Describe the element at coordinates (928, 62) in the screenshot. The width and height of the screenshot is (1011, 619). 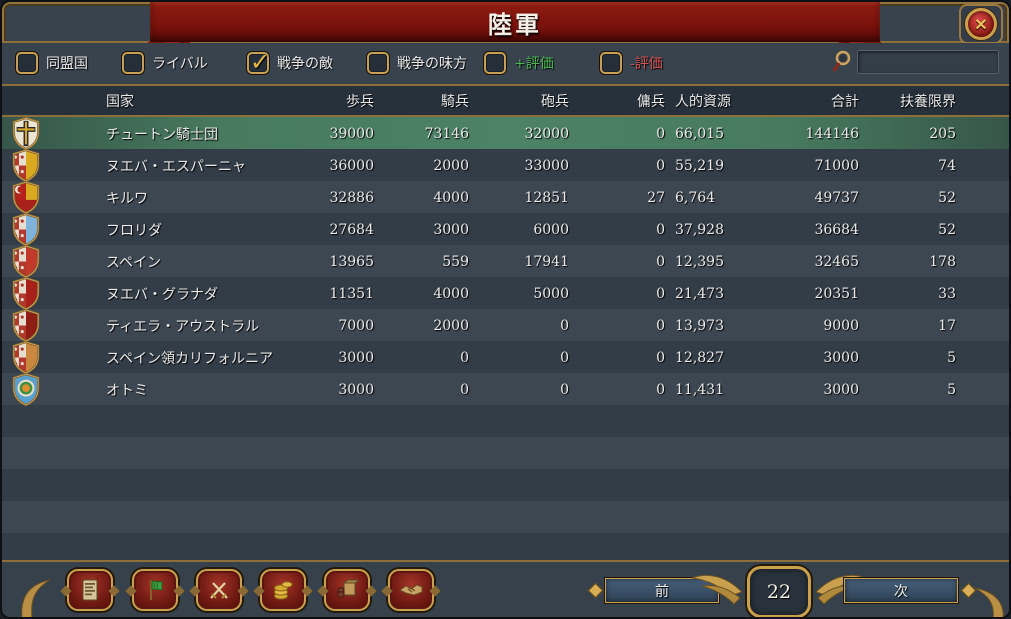
I see `search-input` at that location.